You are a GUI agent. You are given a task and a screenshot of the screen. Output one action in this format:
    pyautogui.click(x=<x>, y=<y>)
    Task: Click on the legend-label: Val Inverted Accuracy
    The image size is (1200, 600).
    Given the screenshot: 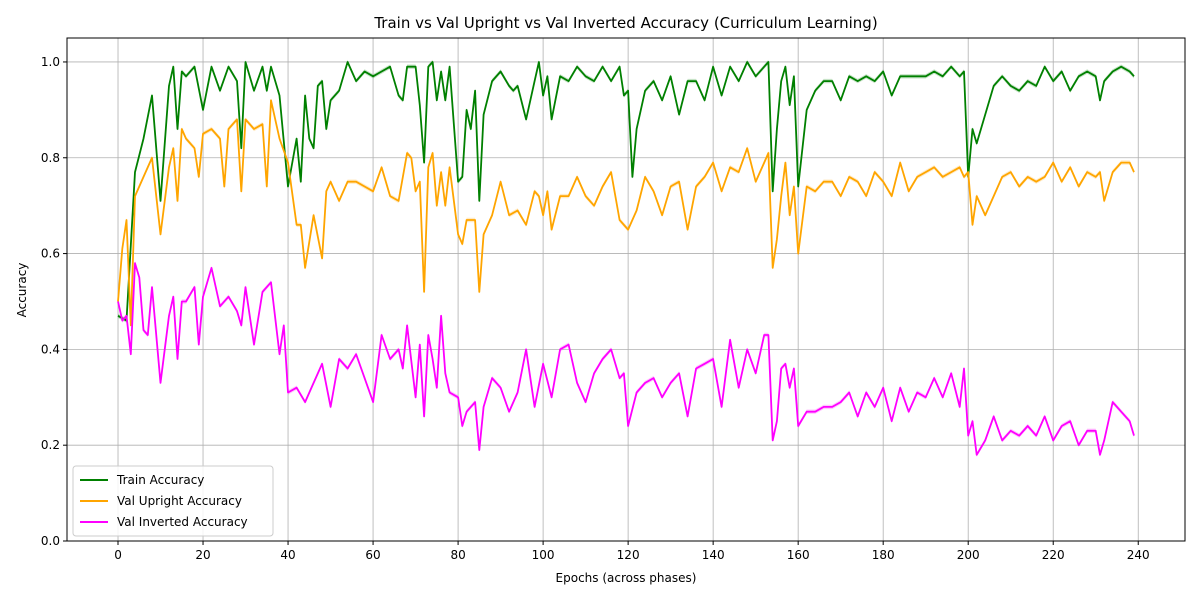 What is the action you would take?
    pyautogui.click(x=182, y=522)
    